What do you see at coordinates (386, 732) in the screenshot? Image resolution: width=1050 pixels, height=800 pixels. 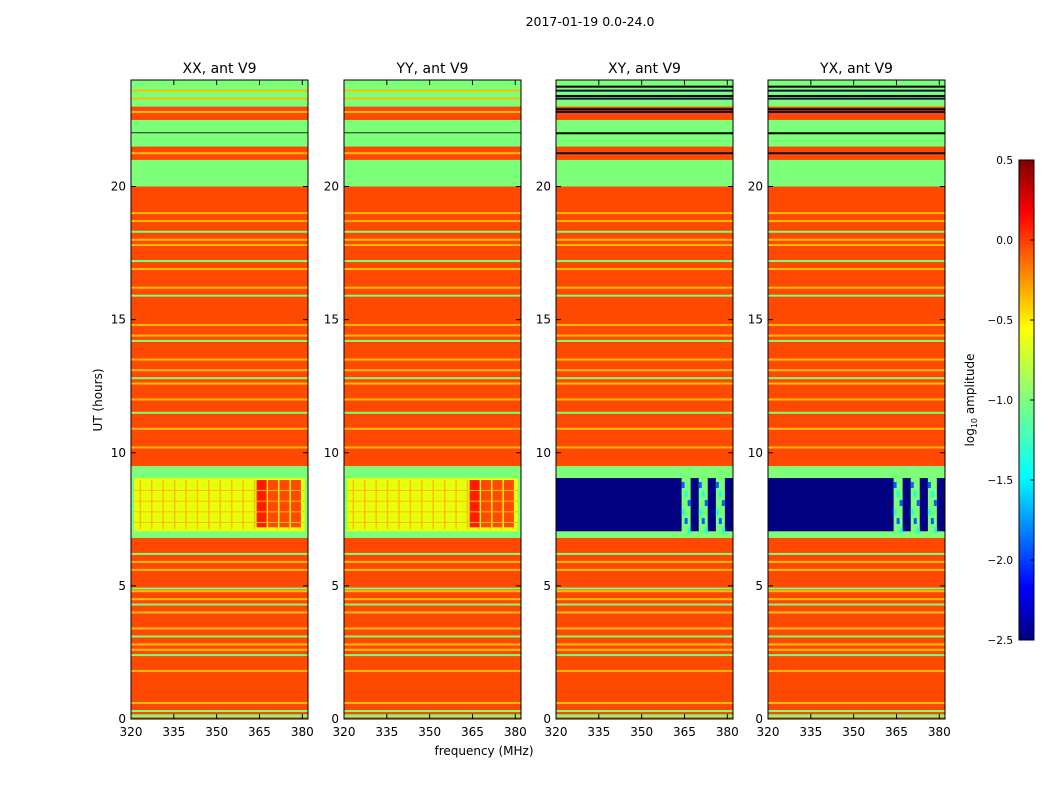 I see `x-tick-label: 335` at bounding box center [386, 732].